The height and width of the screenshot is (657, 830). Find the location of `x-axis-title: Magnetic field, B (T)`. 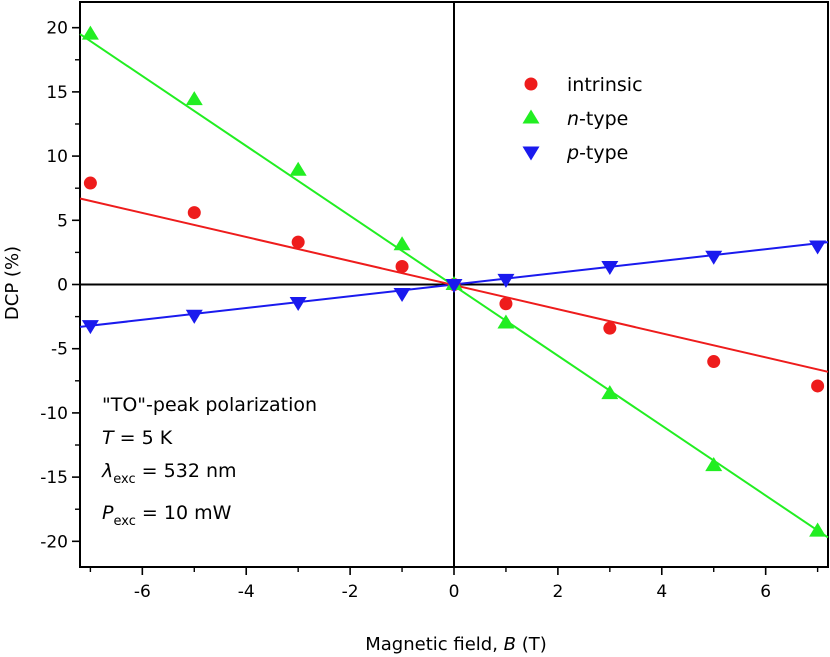

x-axis-title: Magnetic field, B (T) is located at coordinates (456, 644).